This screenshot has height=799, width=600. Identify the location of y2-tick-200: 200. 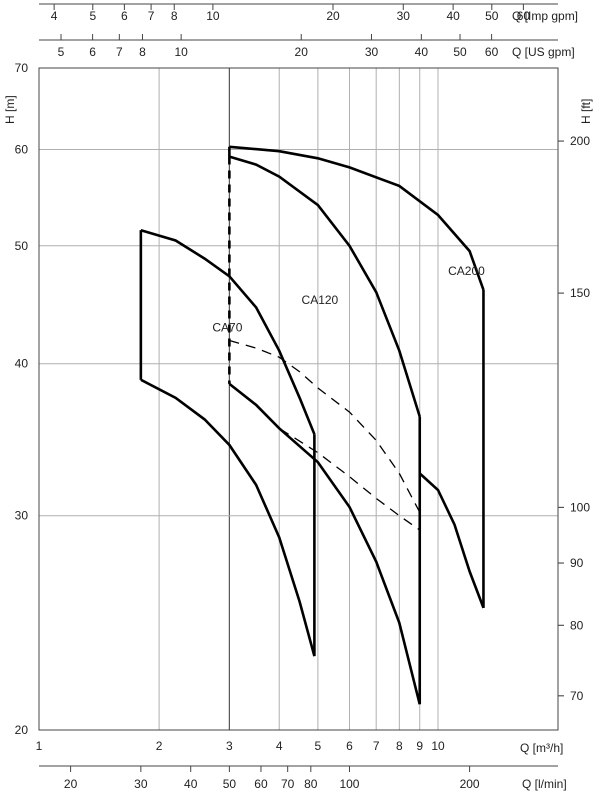
(580, 141).